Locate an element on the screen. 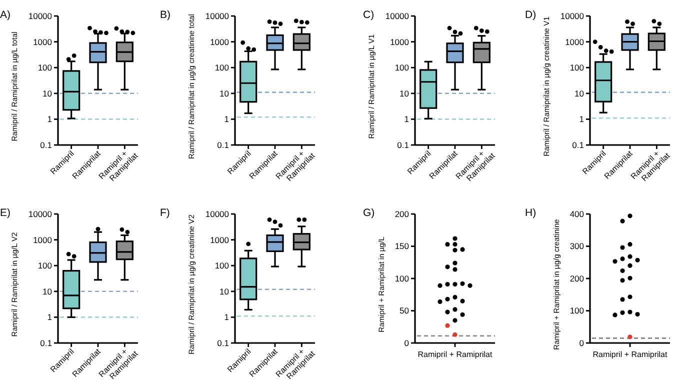 The width and height of the screenshot is (677, 392). y-tick-label: 300 is located at coordinates (577, 246).